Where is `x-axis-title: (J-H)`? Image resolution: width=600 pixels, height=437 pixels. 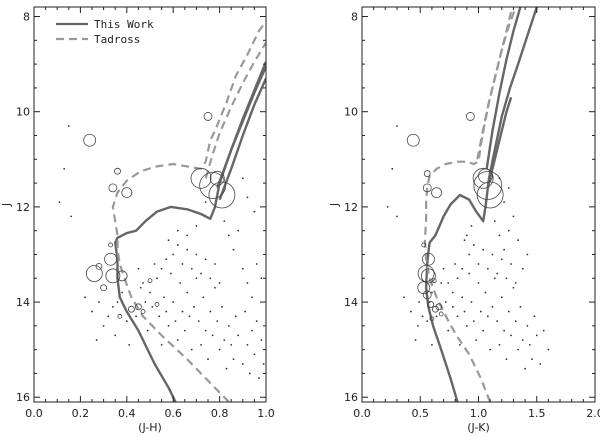
x-axis-title: (J-H) is located at coordinates (150, 427).